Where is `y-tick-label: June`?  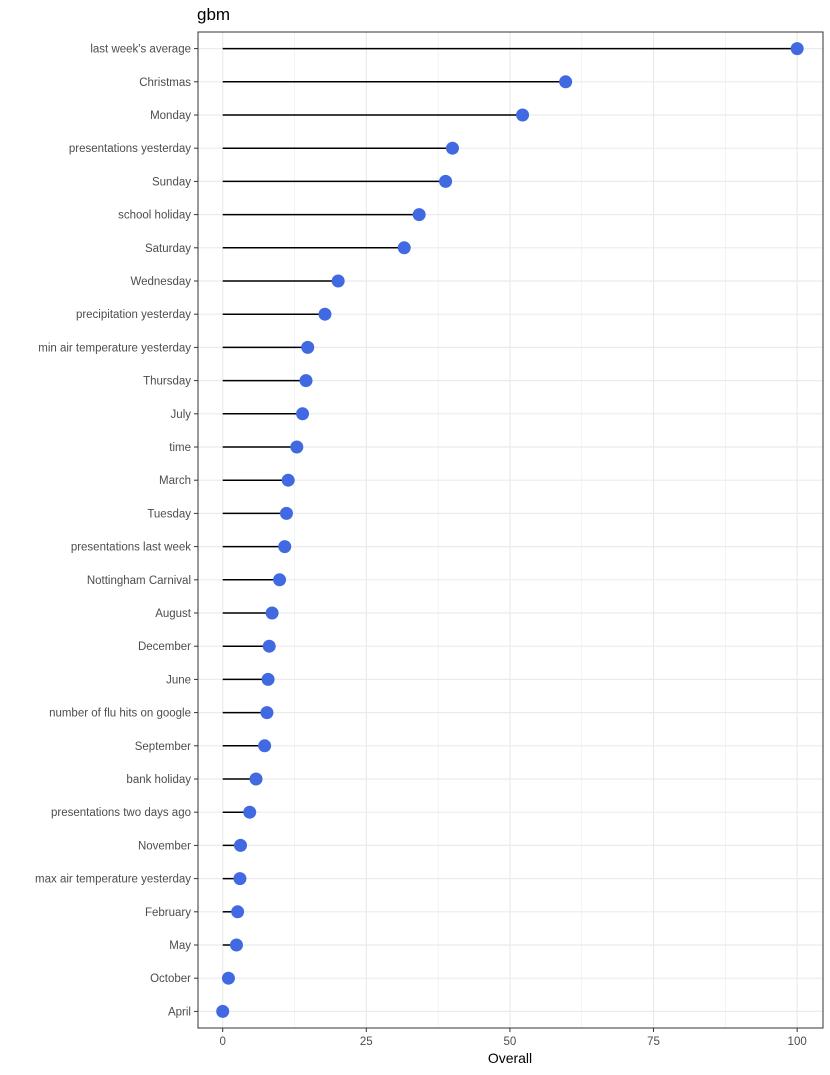 y-tick-label: June is located at coordinates (178, 680).